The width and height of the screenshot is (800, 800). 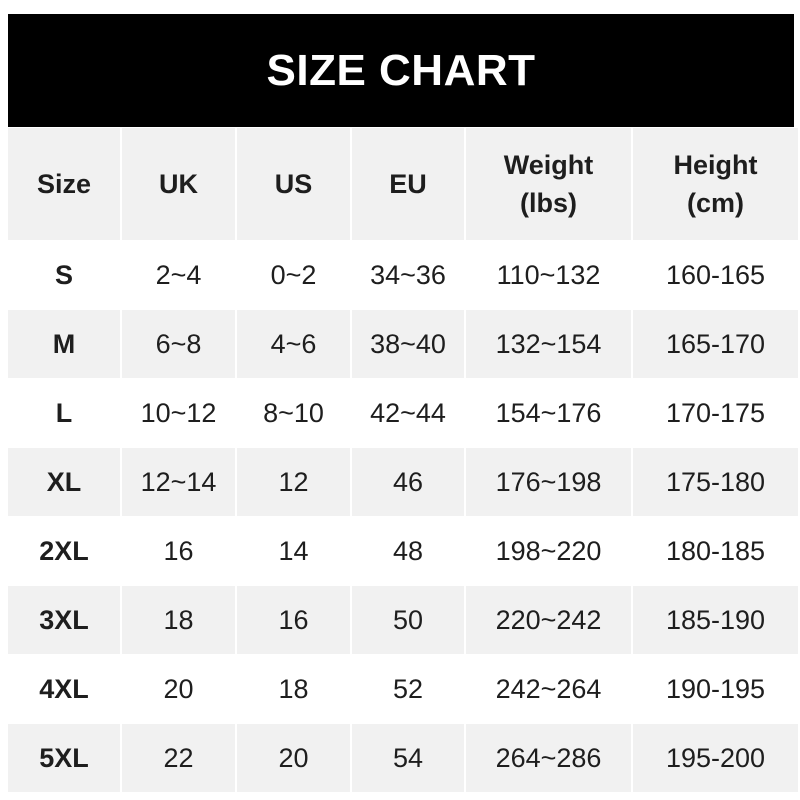 What do you see at coordinates (548, 688) in the screenshot?
I see `cell-weight: 242~264` at bounding box center [548, 688].